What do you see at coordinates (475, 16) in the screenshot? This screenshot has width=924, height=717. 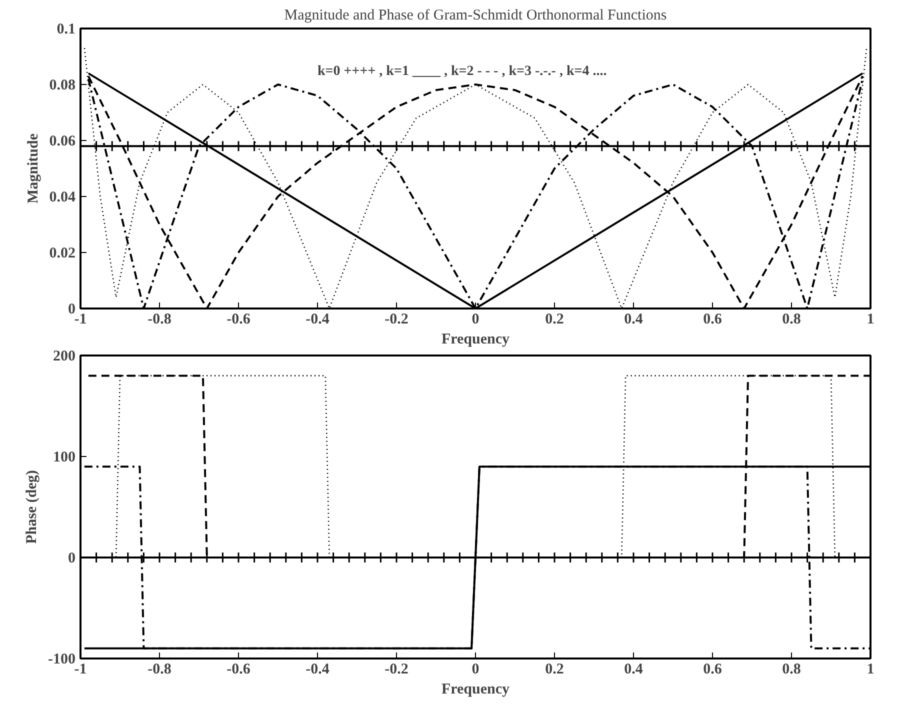 I see `chart-title: Magnitude and Phase of Gram-Schmidt Orthonormal Functions` at bounding box center [475, 16].